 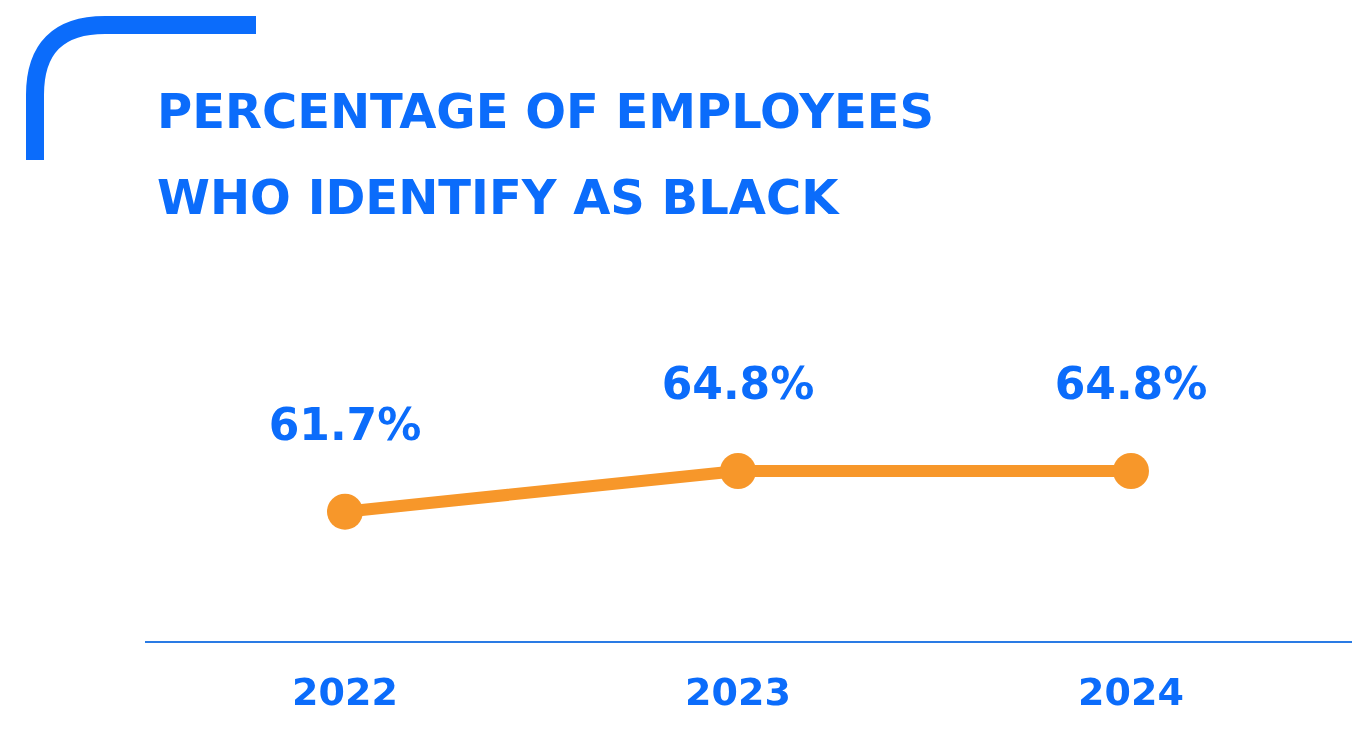 What do you see at coordinates (546, 154) in the screenshot?
I see `chart-title: PERCENTAGE OF EMPLOYEES WHO IDENTIFY AS BLACK` at bounding box center [546, 154].